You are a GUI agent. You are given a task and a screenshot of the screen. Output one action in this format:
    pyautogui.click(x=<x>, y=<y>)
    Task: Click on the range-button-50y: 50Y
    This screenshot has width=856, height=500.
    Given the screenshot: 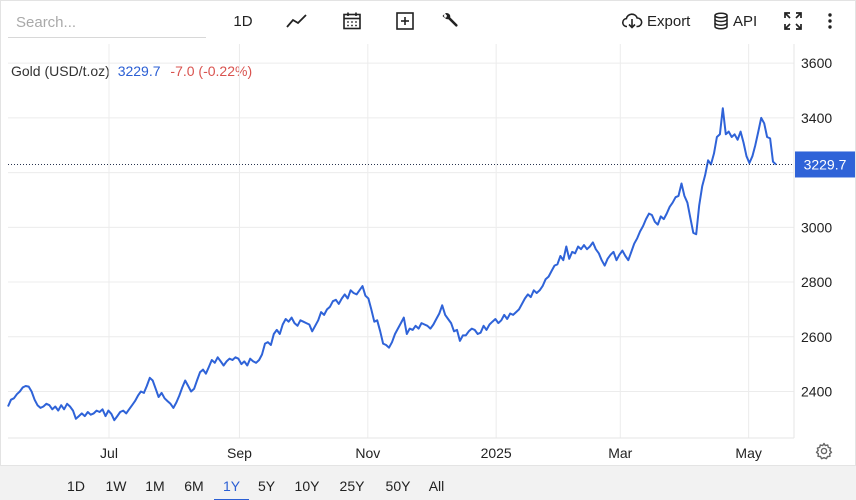 What is the action you would take?
    pyautogui.click(x=398, y=486)
    